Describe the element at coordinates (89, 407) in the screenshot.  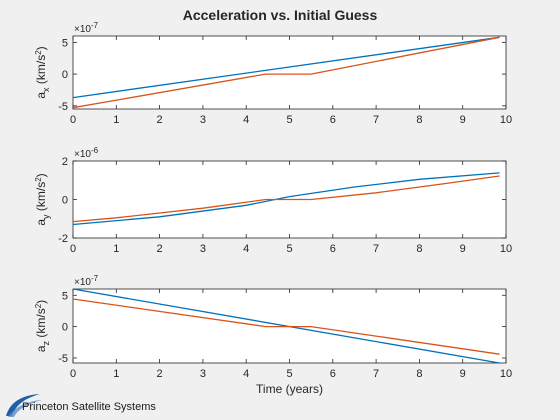
I see `logo-text: Princeton Satellite Systems` at that location.